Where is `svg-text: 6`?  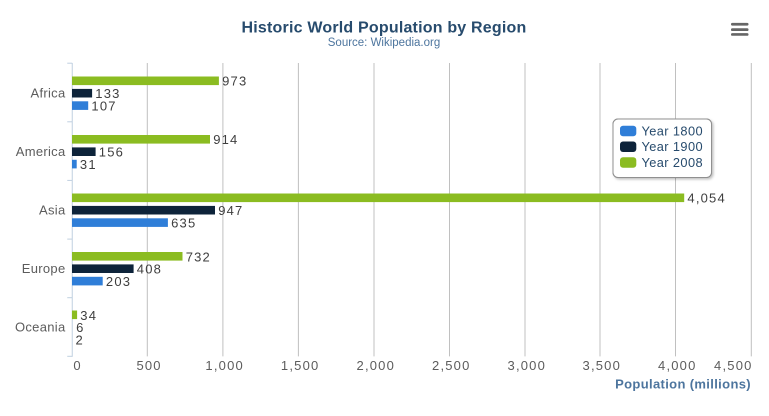
svg-text: 6 is located at coordinates (80, 327).